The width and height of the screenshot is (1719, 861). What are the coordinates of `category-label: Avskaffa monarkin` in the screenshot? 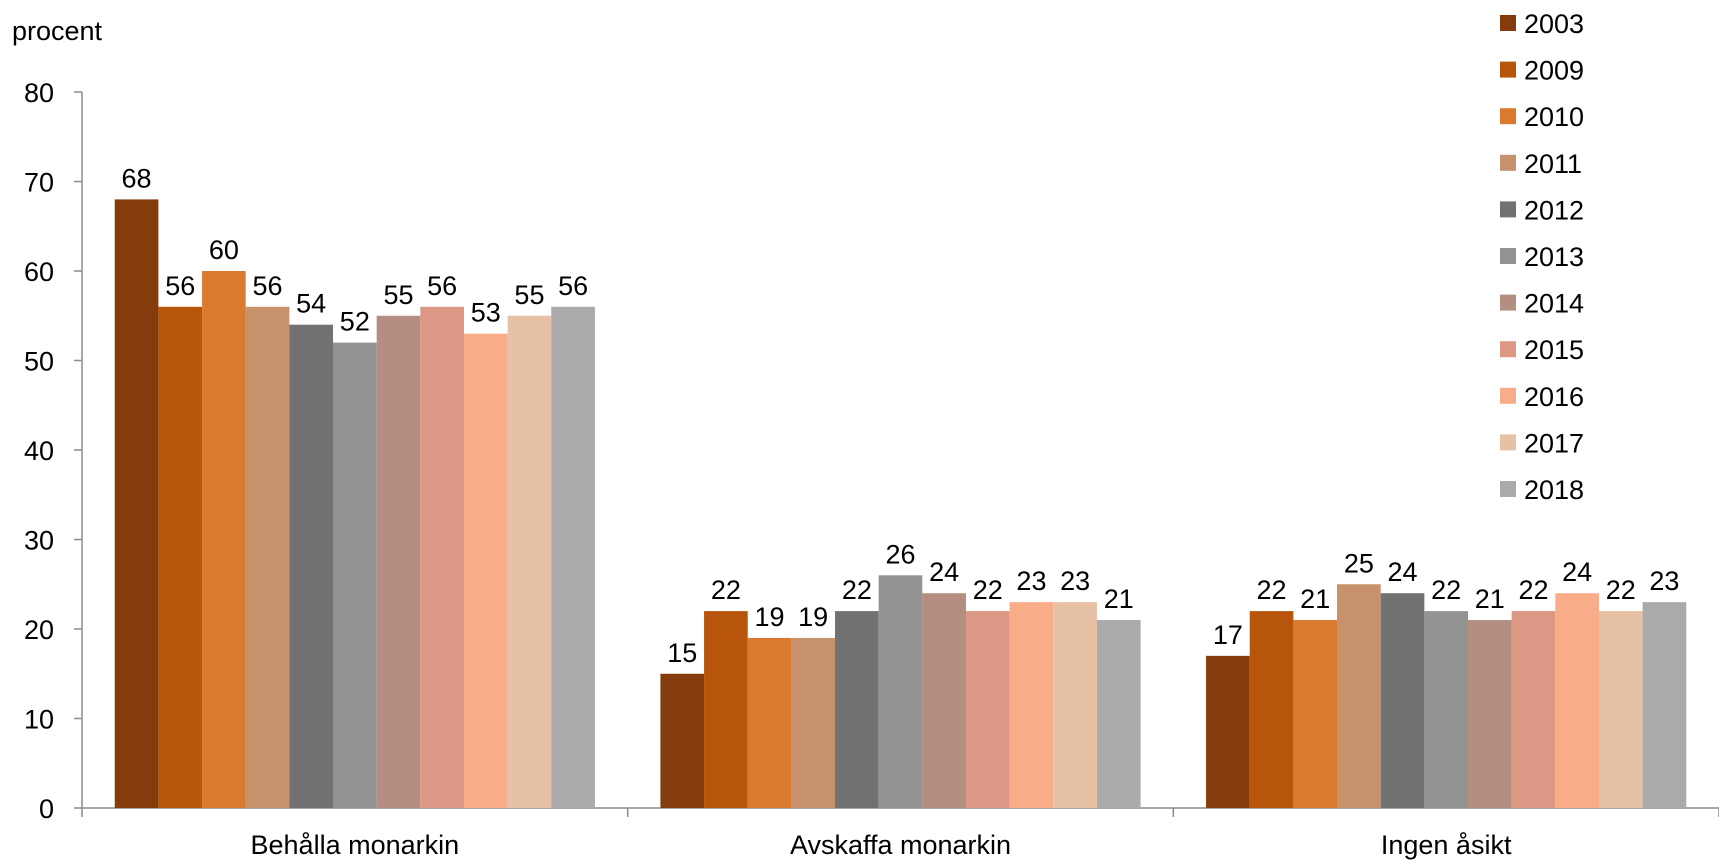 It's located at (900, 845).